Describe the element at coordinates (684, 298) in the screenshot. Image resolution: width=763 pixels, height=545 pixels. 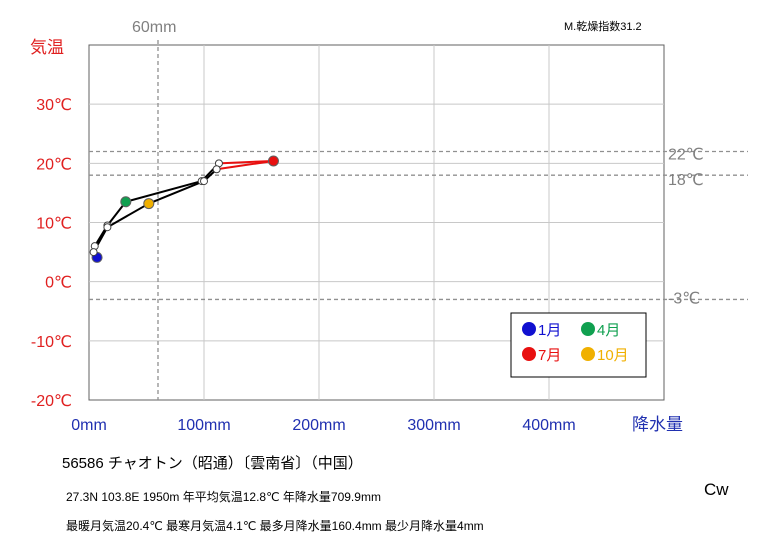
I see `reference-label-temp: -3℃` at that location.